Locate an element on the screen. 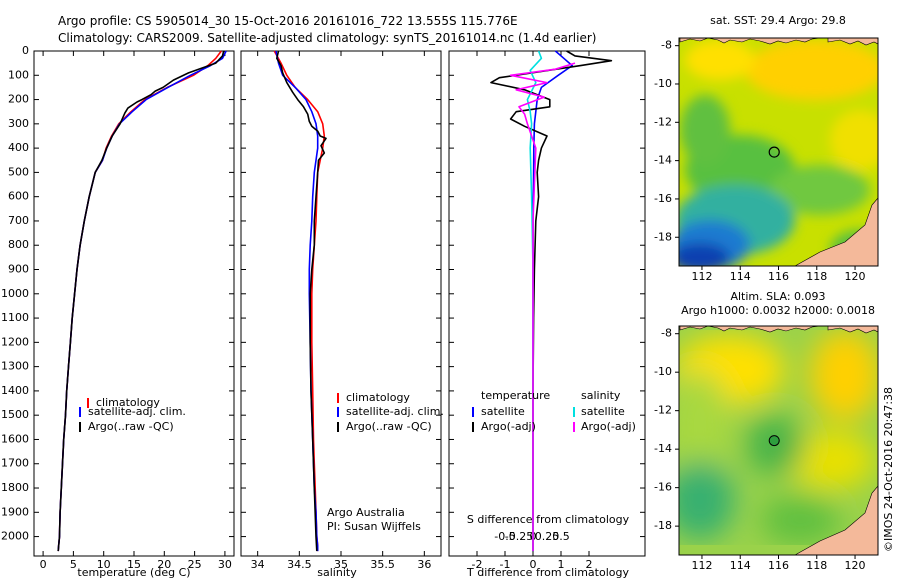 The image size is (900, 584). difference-x-axis: -2 -1 0 1 2 is located at coordinates (532, 311).